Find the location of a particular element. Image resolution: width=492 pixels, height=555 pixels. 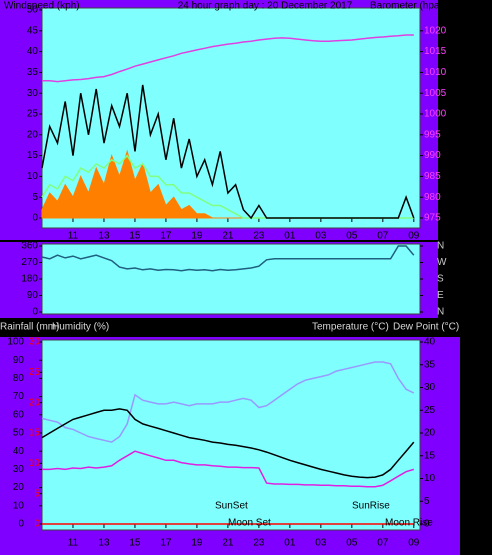

y-tick-label: 980 is located at coordinates (432, 197).